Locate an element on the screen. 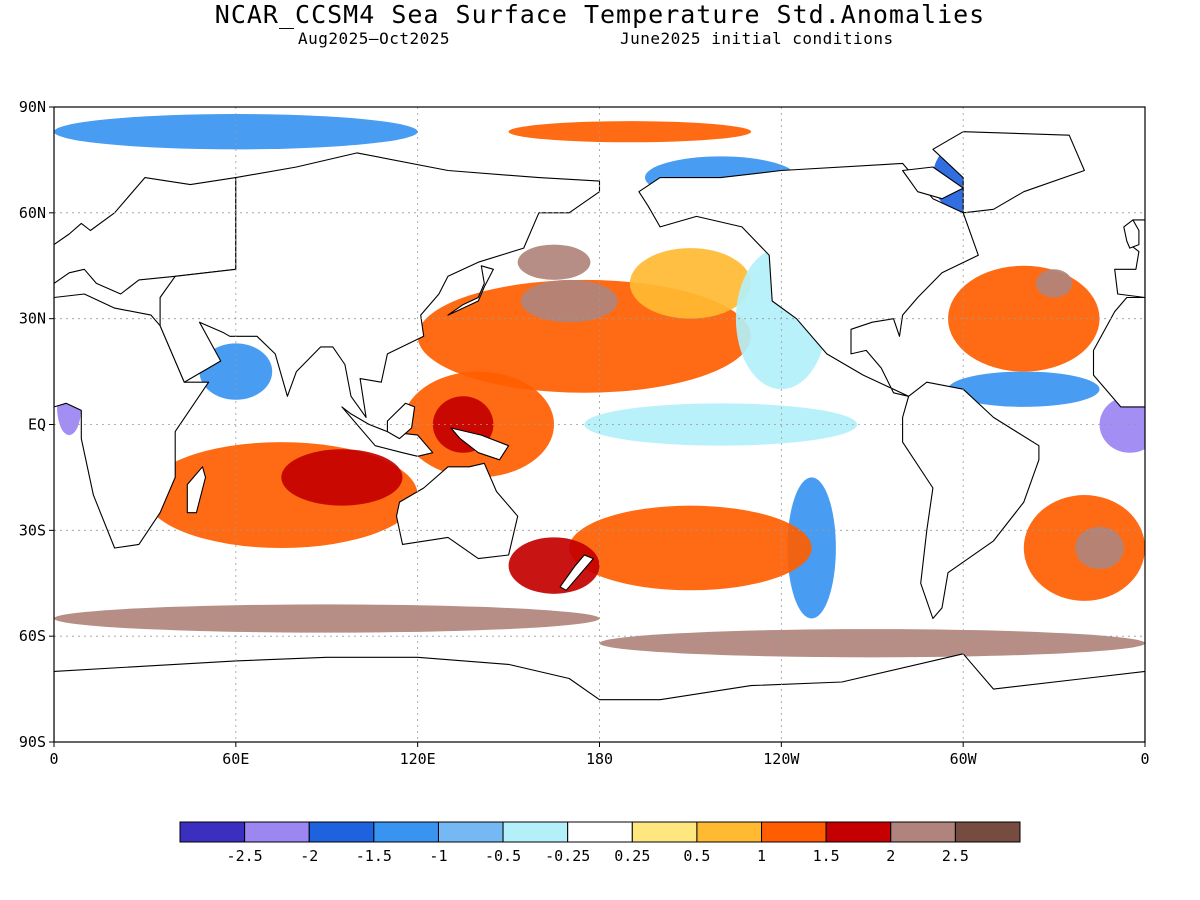 The width and height of the screenshot is (1200, 900). colorbar-label: 0.5 is located at coordinates (696, 856).